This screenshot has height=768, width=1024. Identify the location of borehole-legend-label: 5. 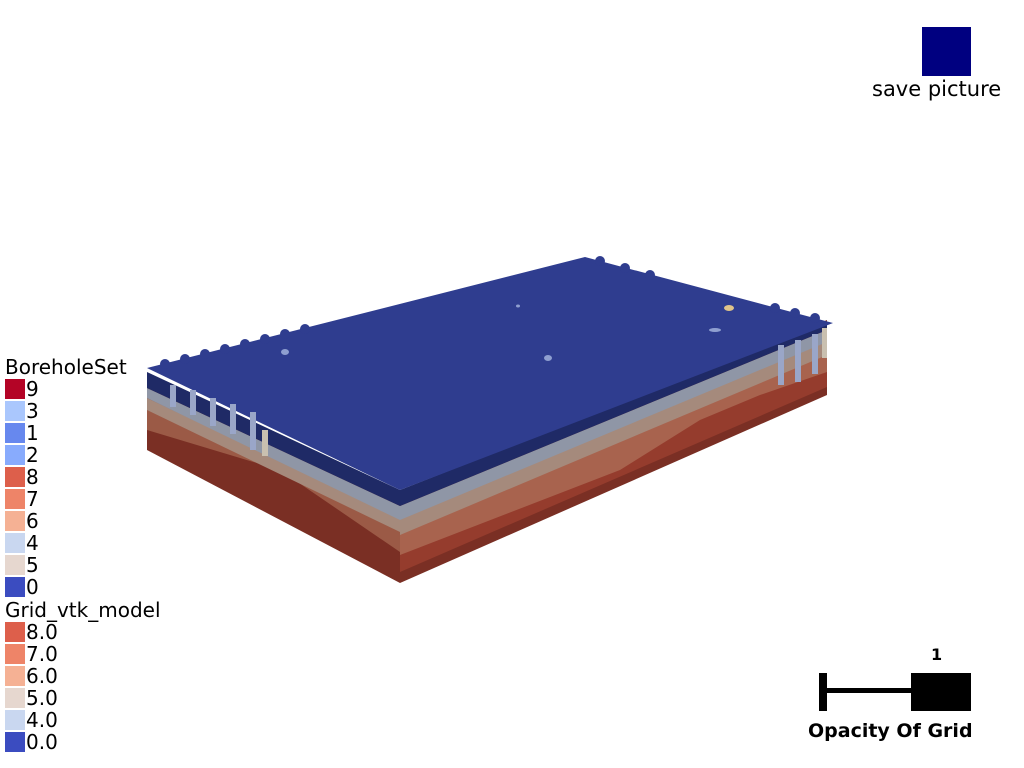
(32, 565).